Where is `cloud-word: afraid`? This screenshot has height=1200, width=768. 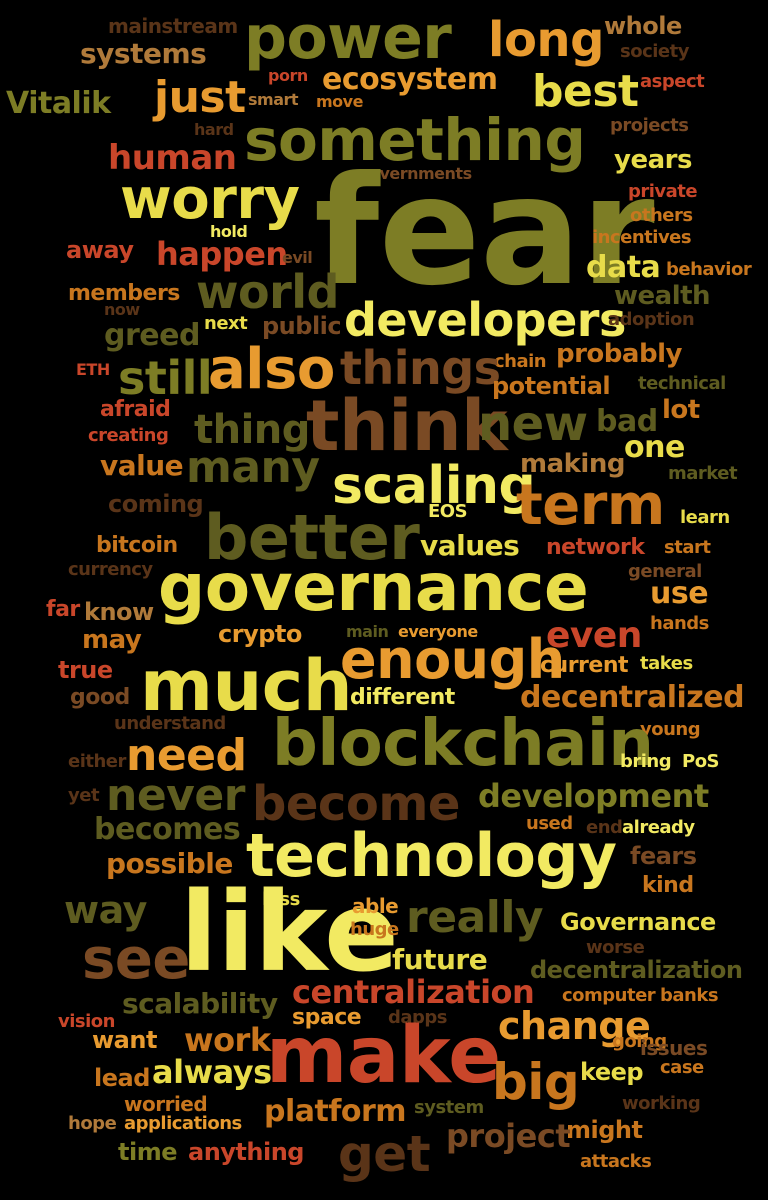
cloud-word: afraid is located at coordinates (135, 409).